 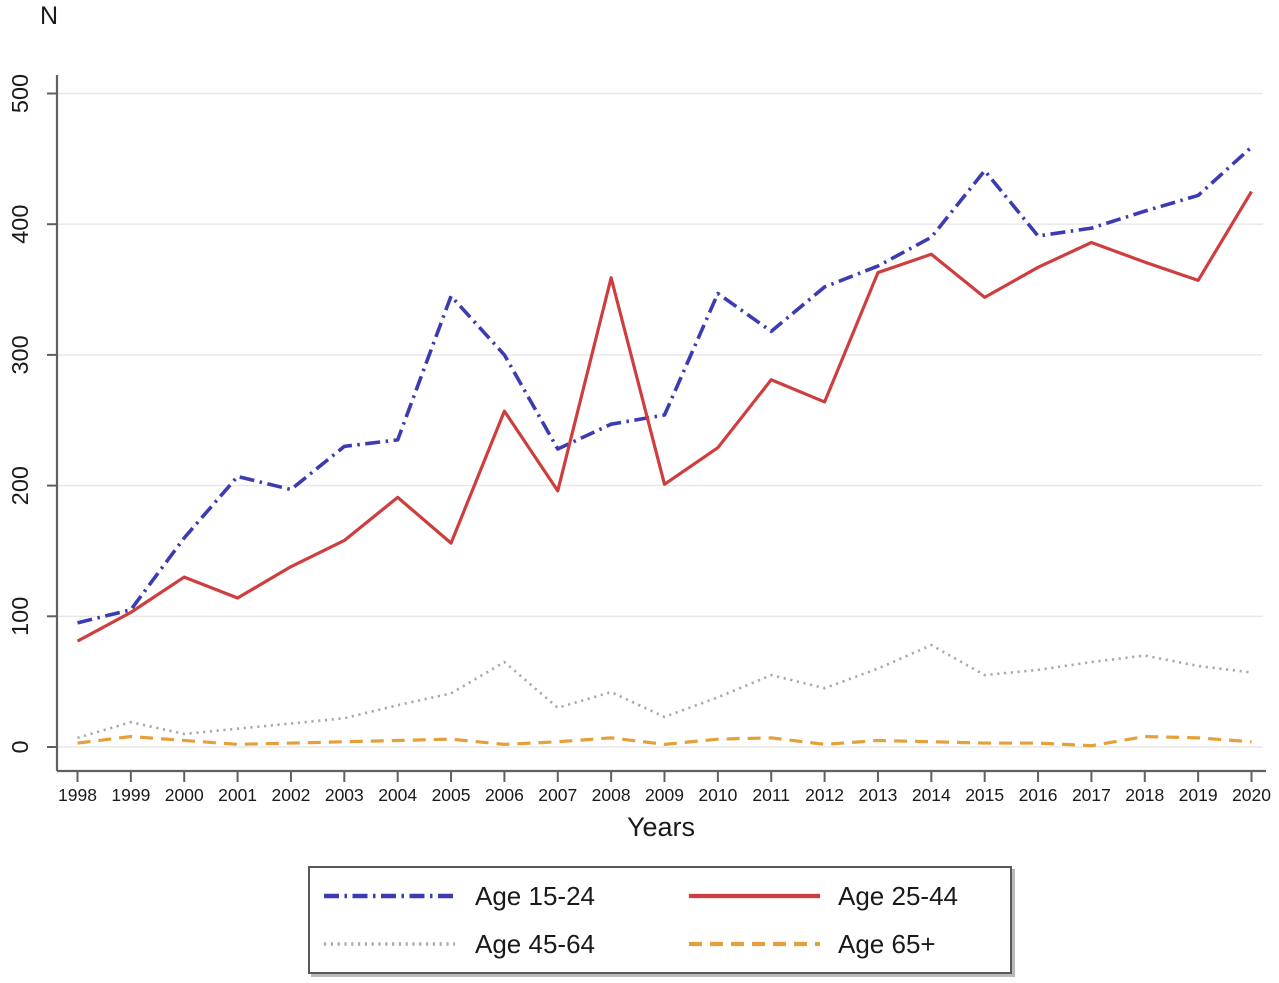 What do you see at coordinates (1198, 795) in the screenshot?
I see `x-tick-label-2019: 2019` at bounding box center [1198, 795].